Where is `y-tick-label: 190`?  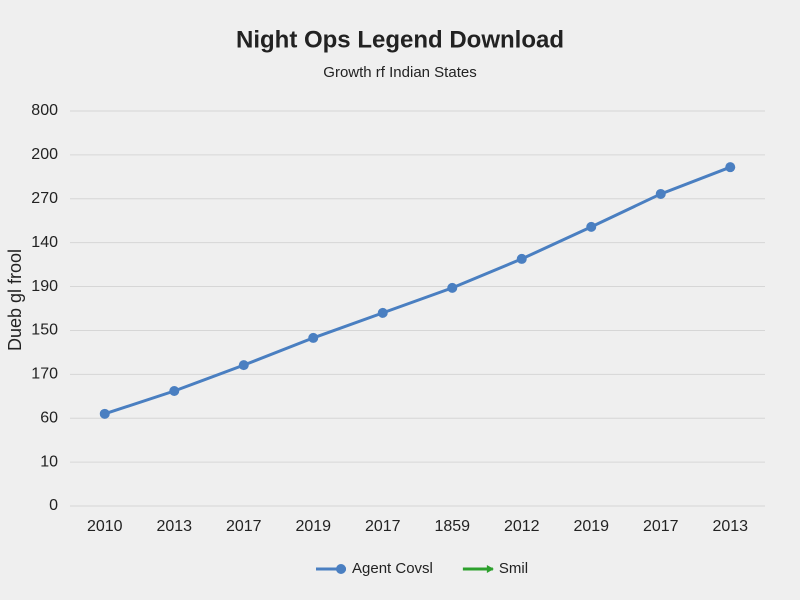 y-tick-label: 190 is located at coordinates (44, 286).